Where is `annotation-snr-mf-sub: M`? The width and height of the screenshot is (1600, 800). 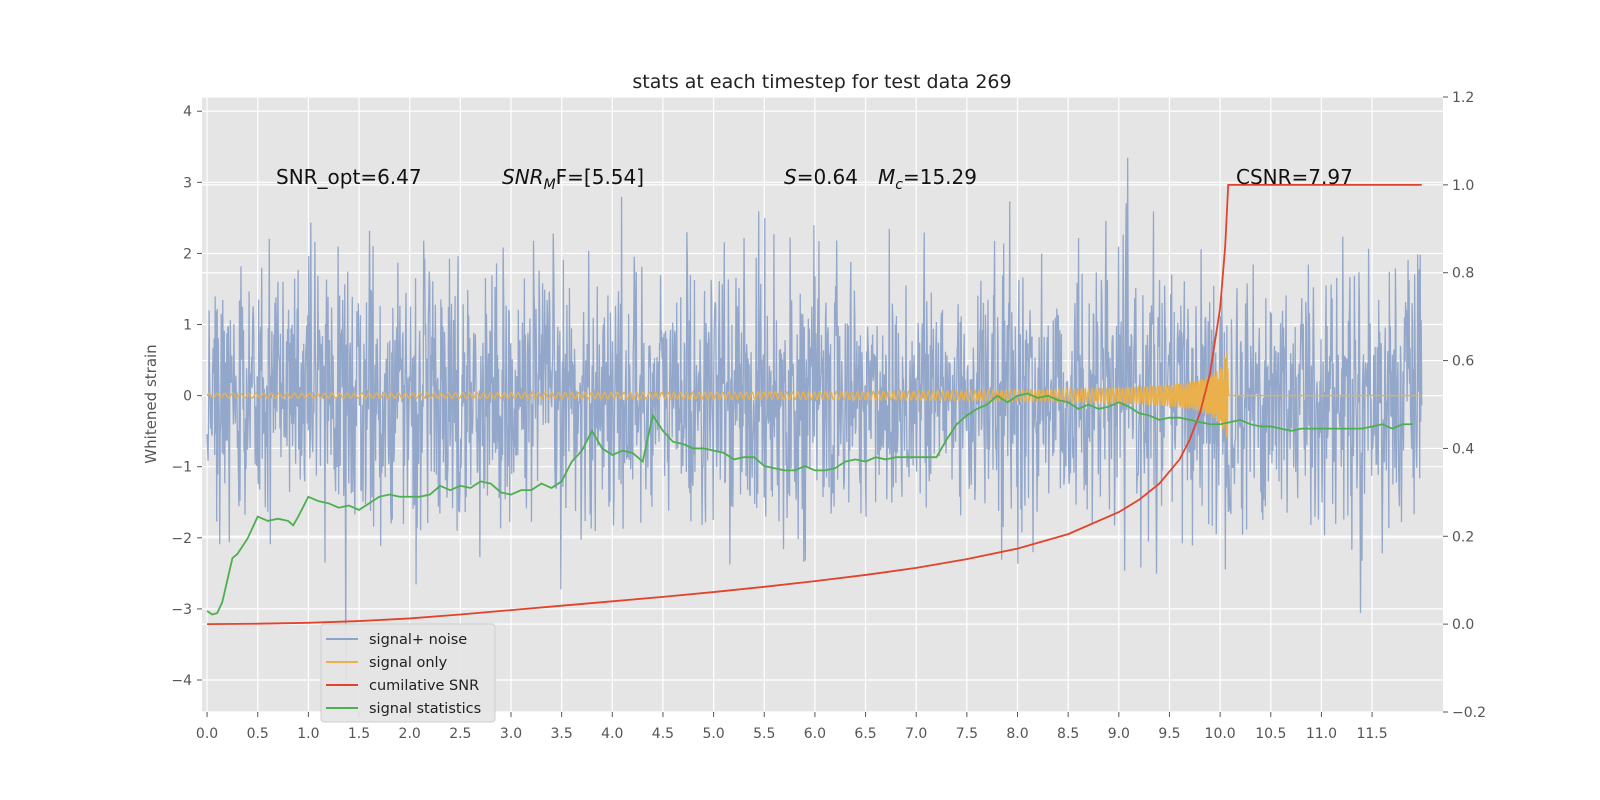 annotation-snr-mf-sub: M is located at coordinates (550, 185).